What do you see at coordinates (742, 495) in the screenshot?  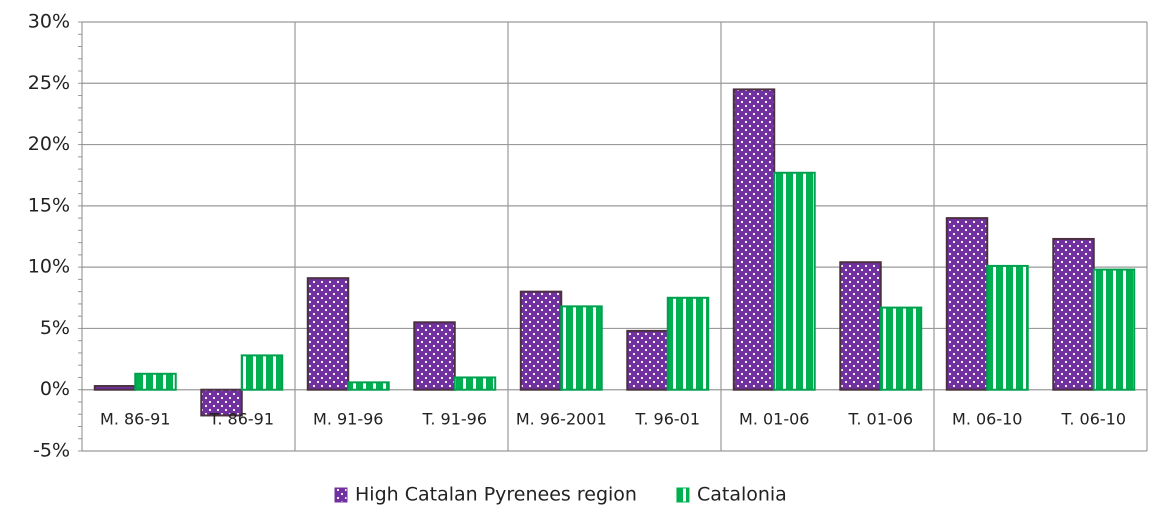 I see `legend-label: Catalonia` at bounding box center [742, 495].